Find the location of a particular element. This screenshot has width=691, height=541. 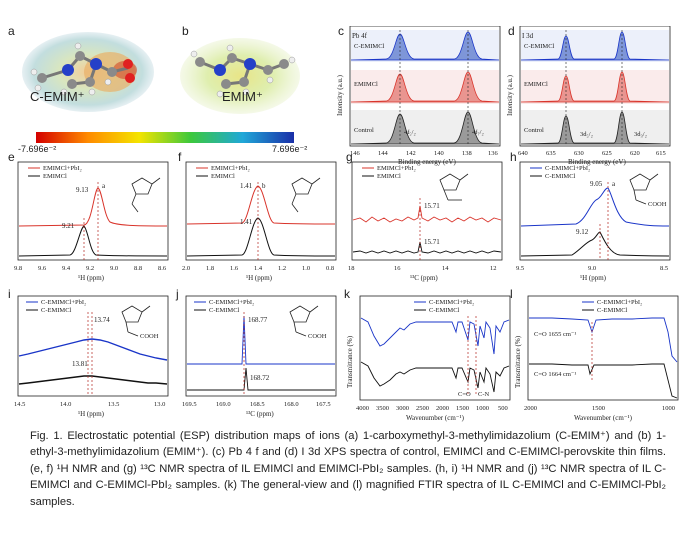

xps-d-trace-label-control: Control is located at coordinates (534, 130).